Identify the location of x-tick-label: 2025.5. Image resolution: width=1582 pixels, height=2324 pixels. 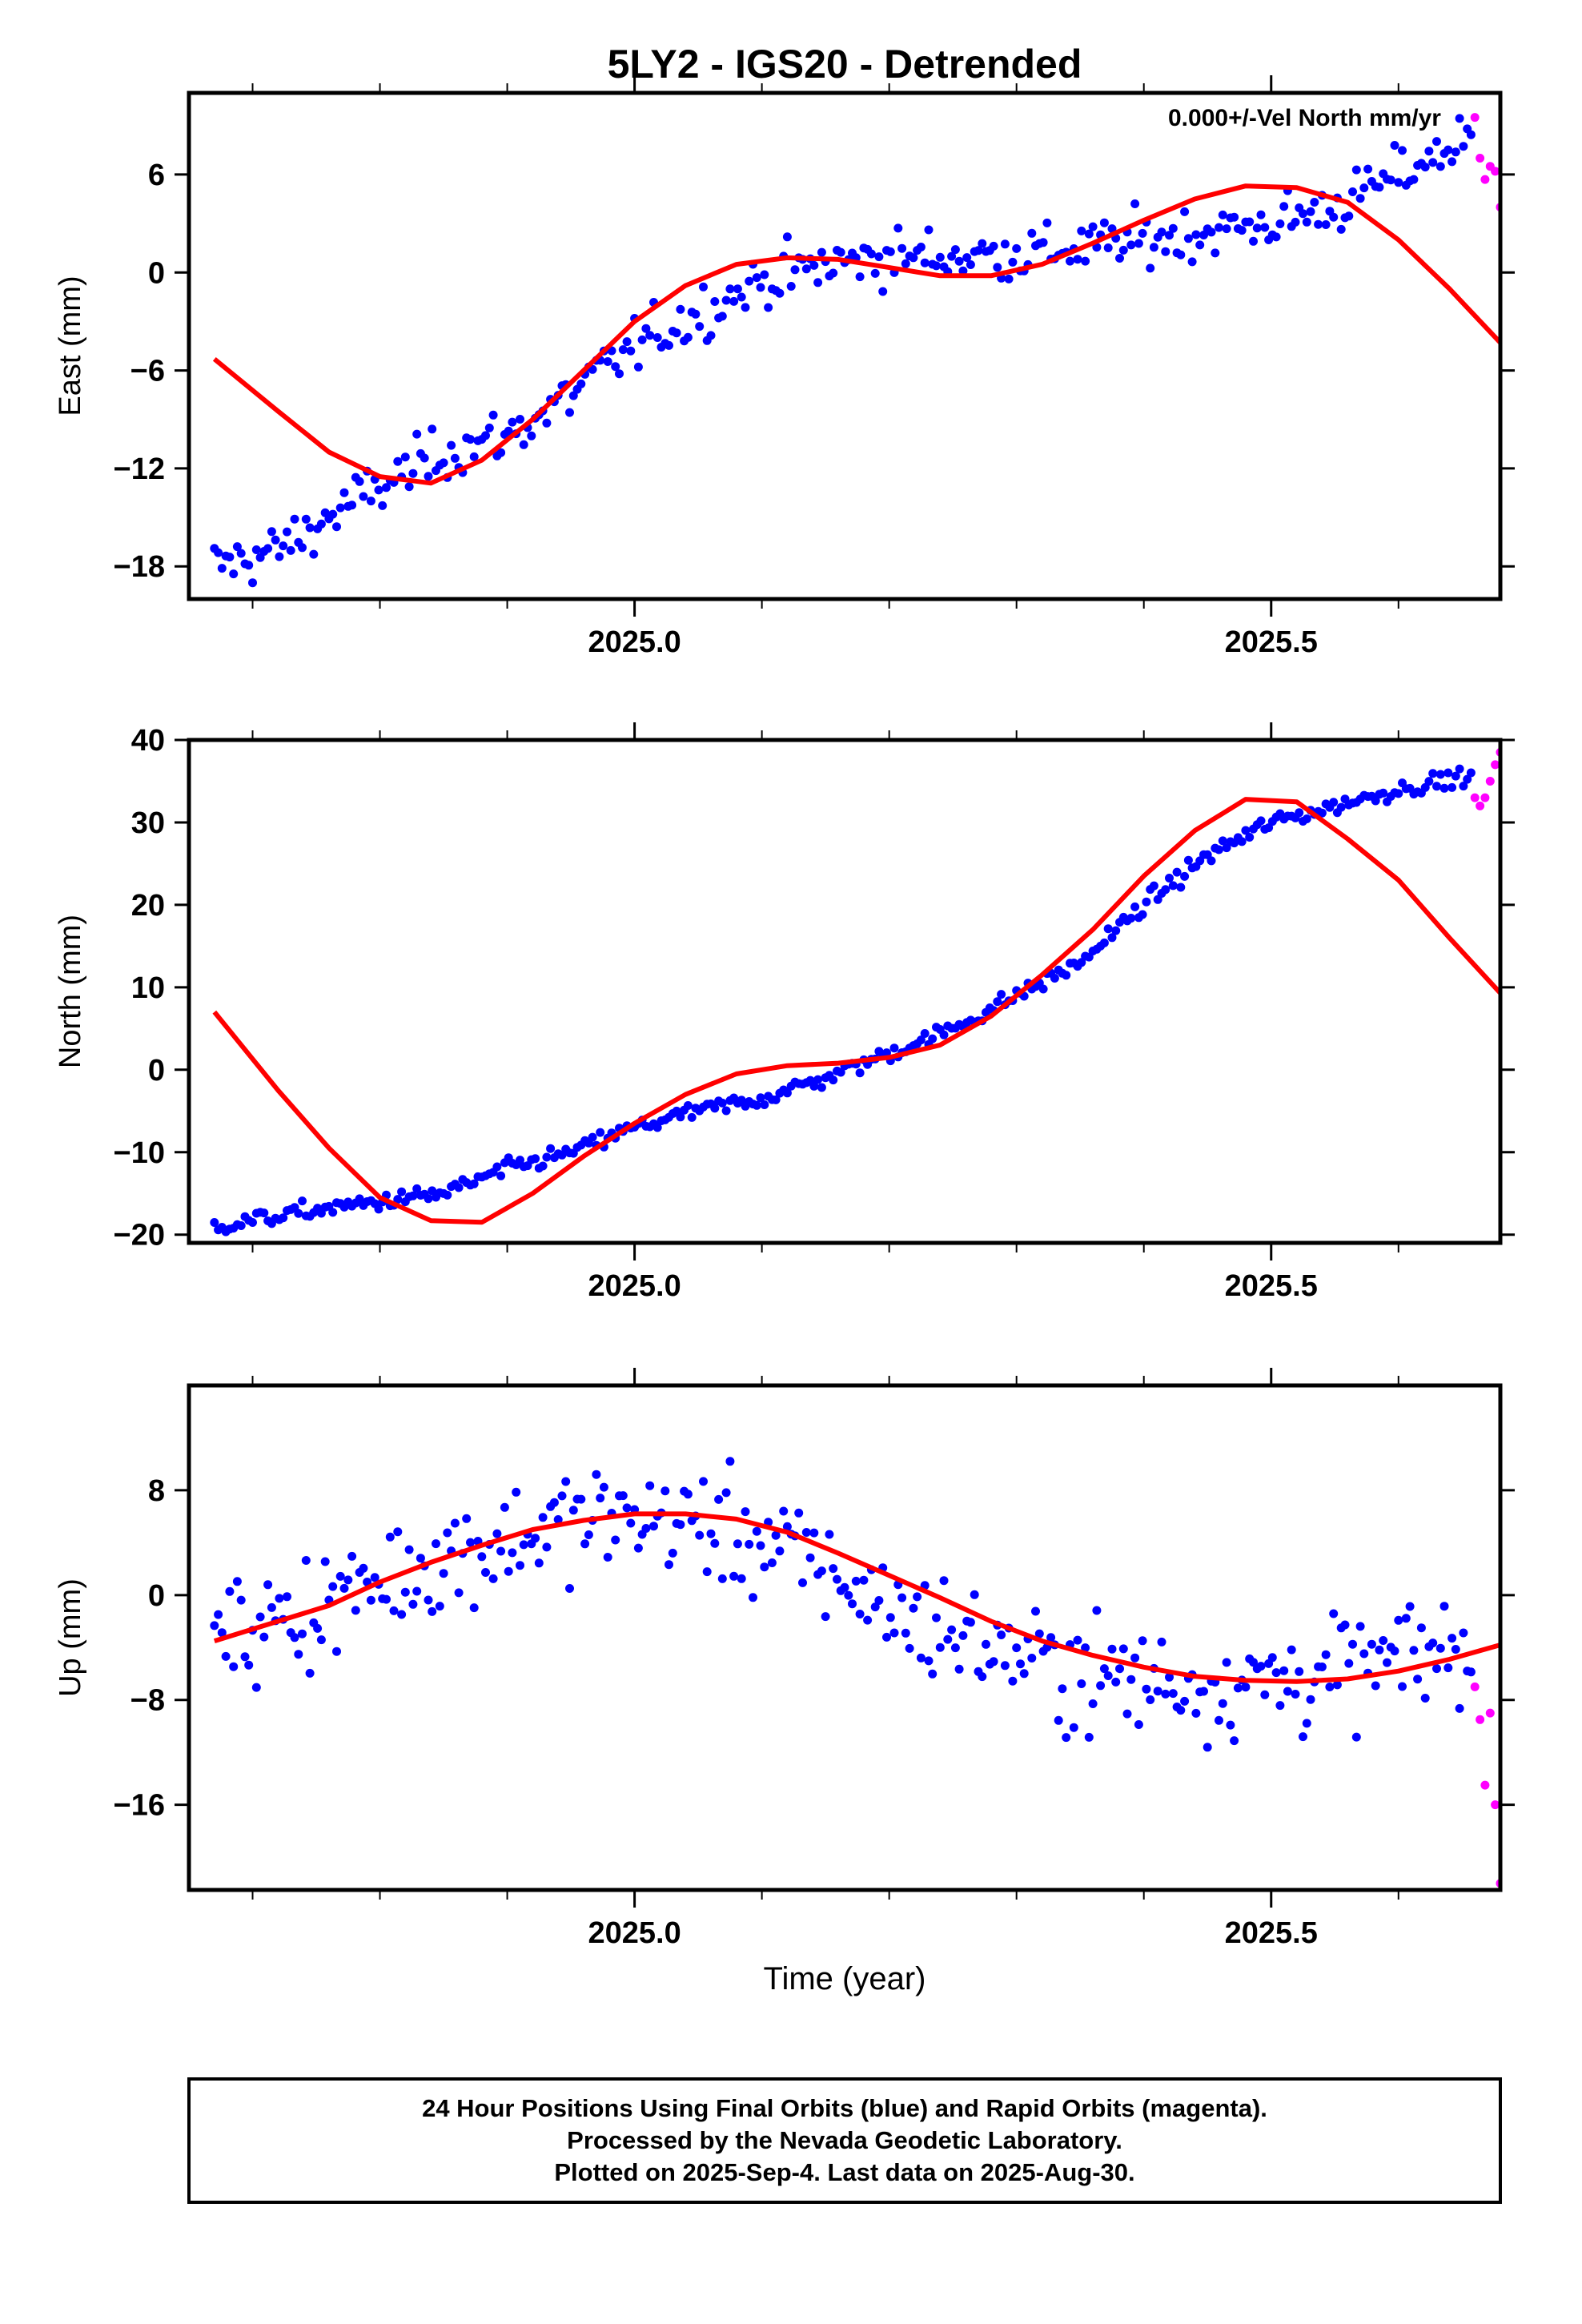
(1272, 1286).